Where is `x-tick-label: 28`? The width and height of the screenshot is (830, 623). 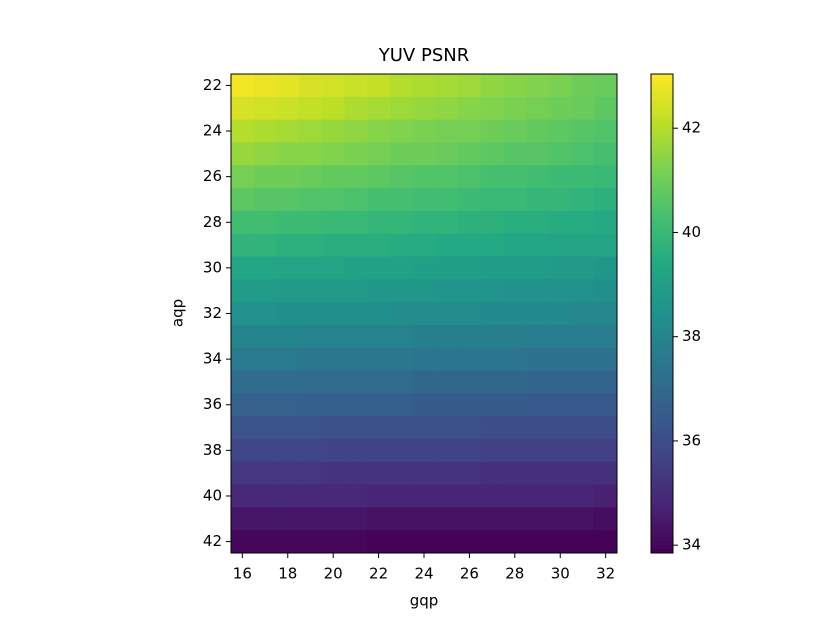 x-tick-label: 28 is located at coordinates (514, 574).